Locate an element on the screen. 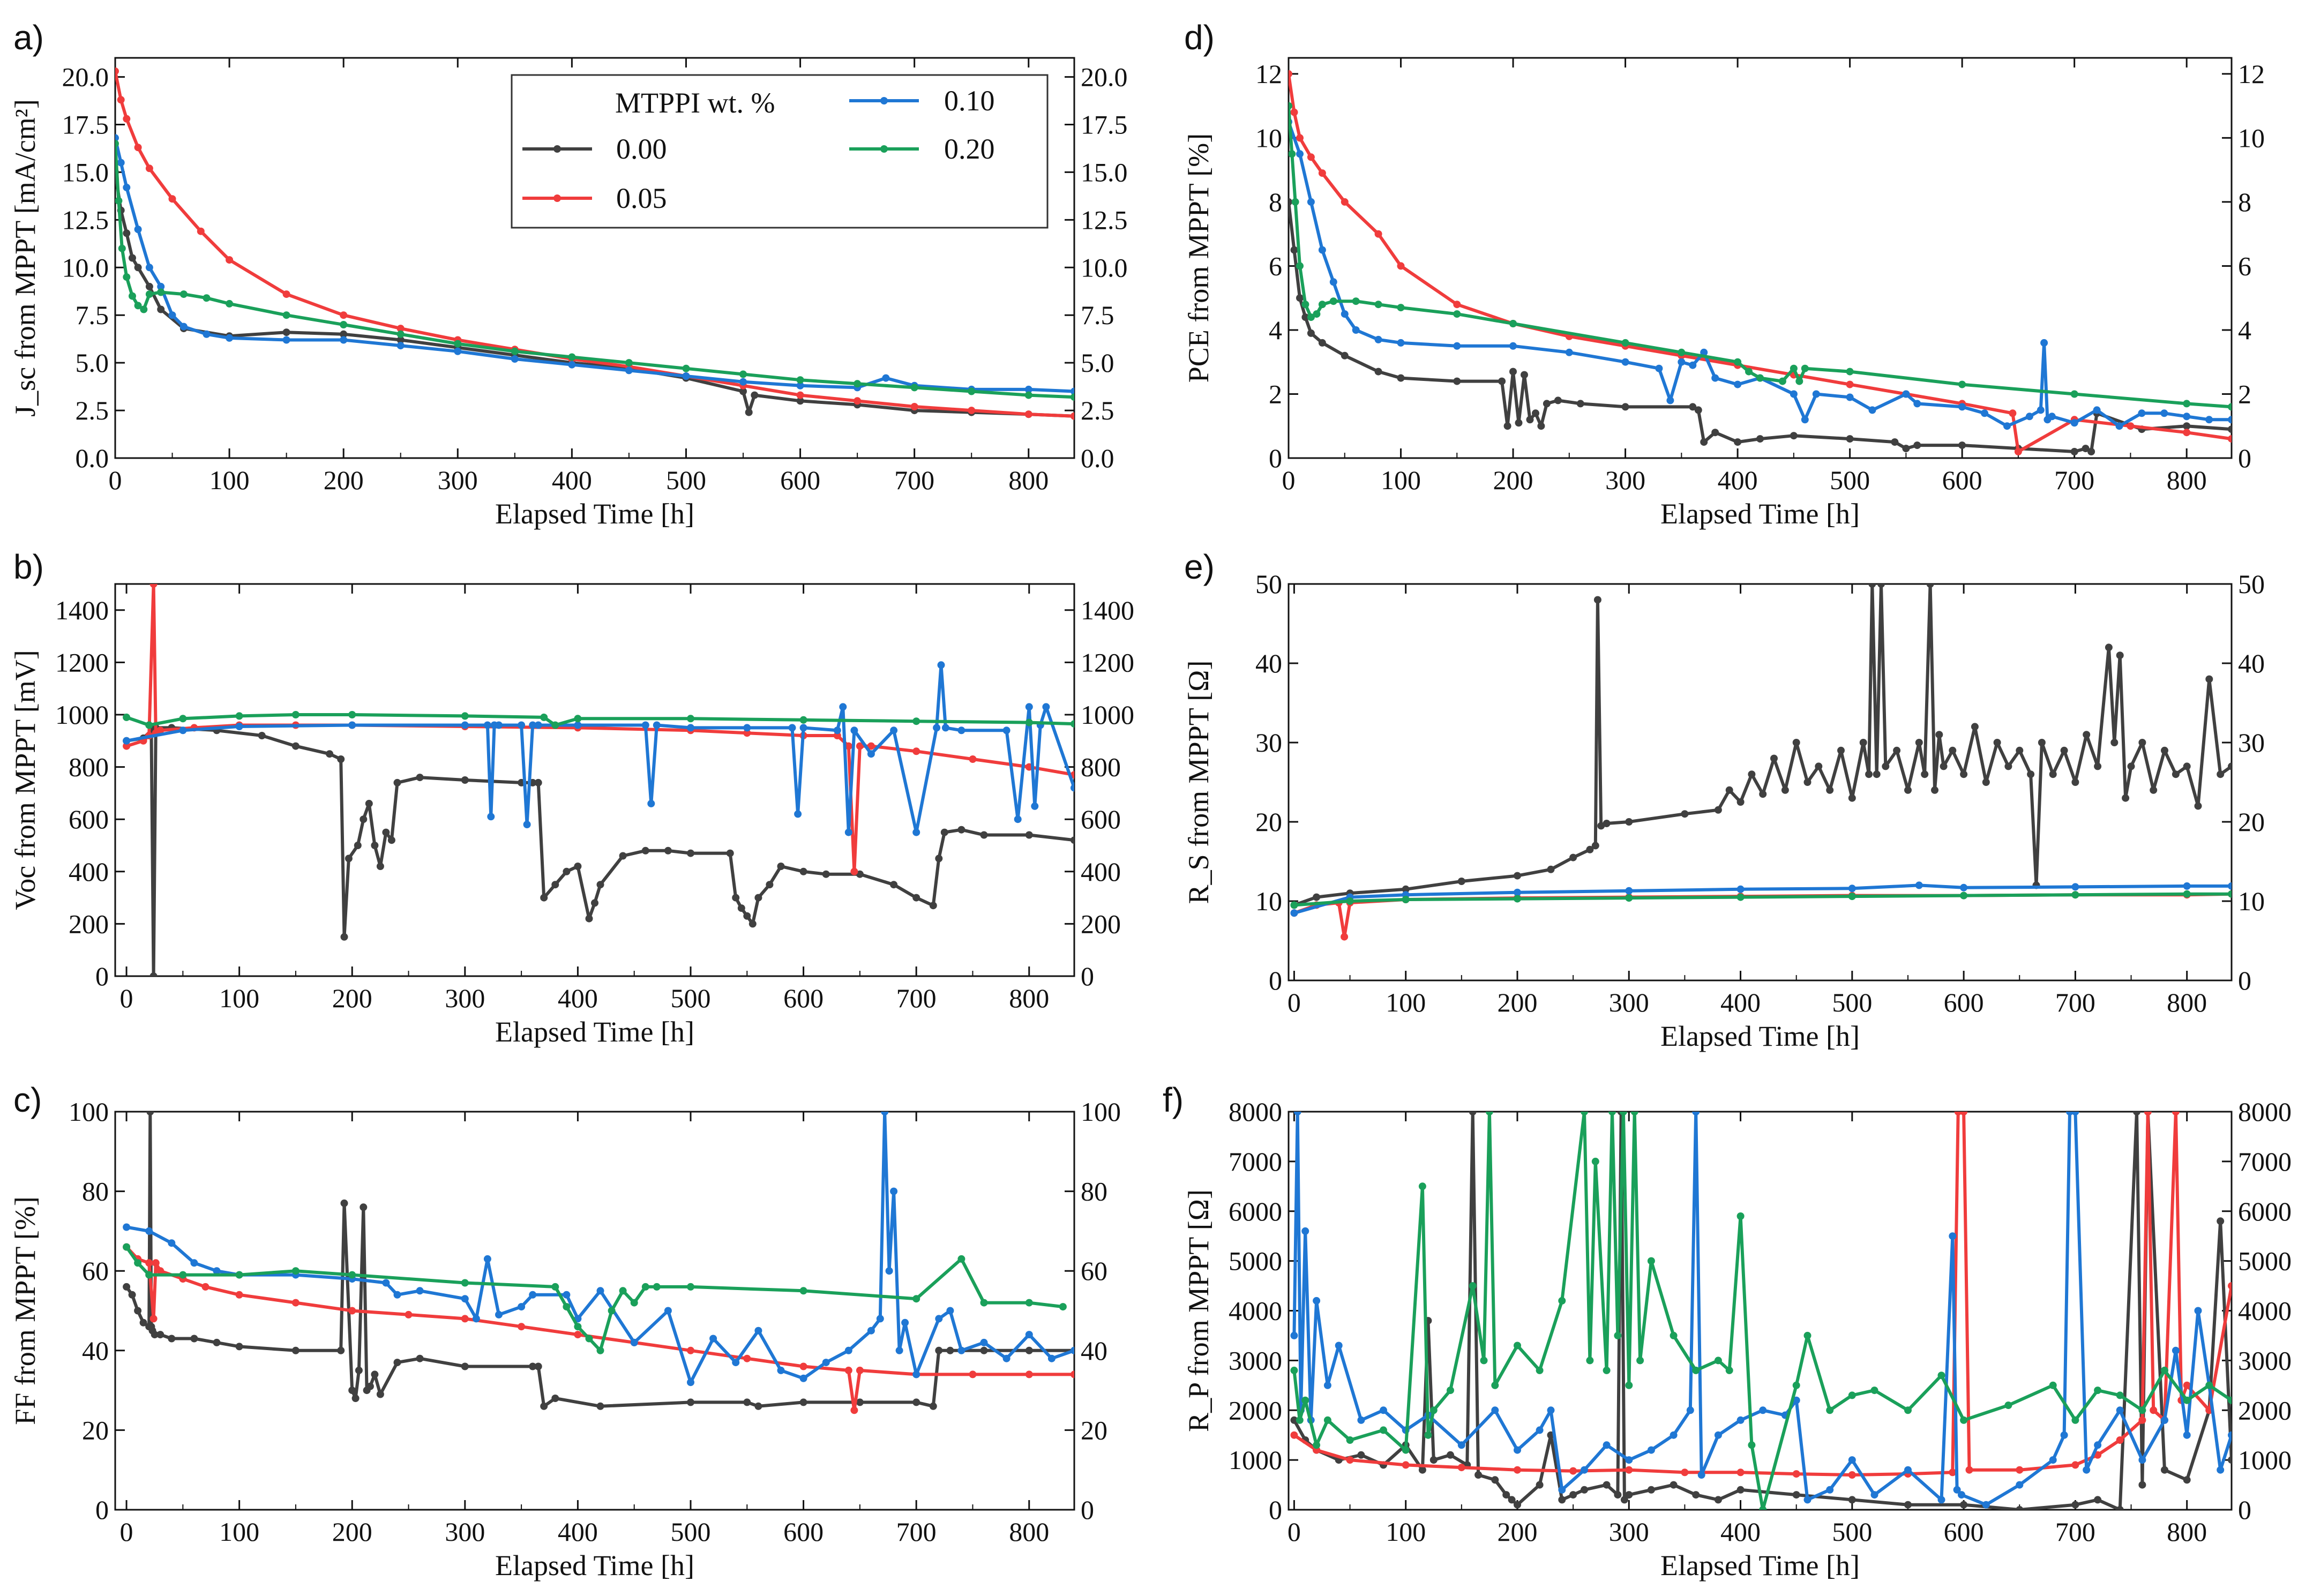 This screenshot has height=1596, width=2313. panel-b-ytick-label-left: 1400 is located at coordinates (82, 610).